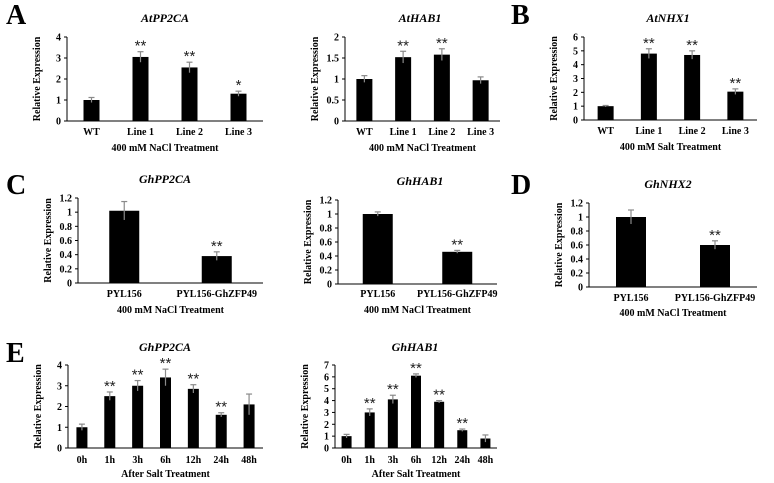  I want to click on x-tick-label: 24h, so click(221, 460).